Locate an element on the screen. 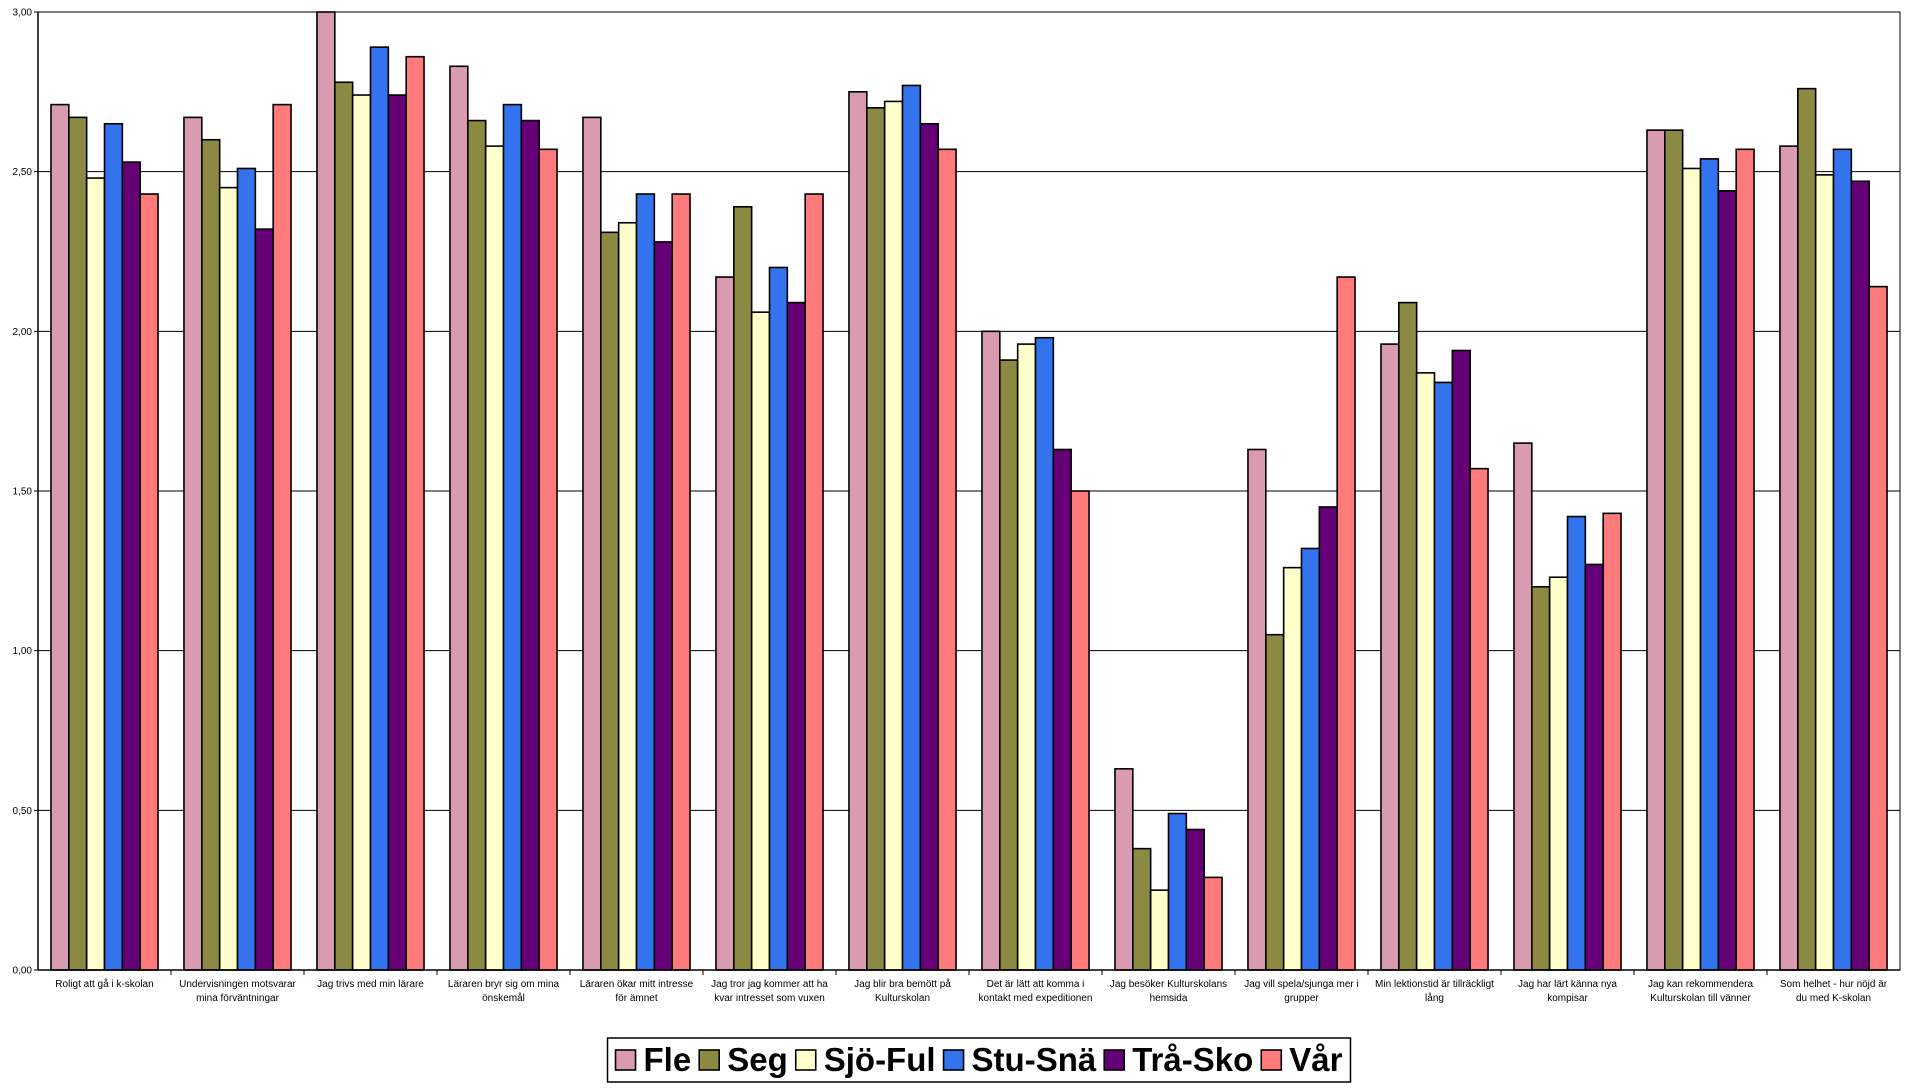 The width and height of the screenshot is (1907, 1089). x-tick-label: Som helhet - hur nöjd är is located at coordinates (1834, 984).